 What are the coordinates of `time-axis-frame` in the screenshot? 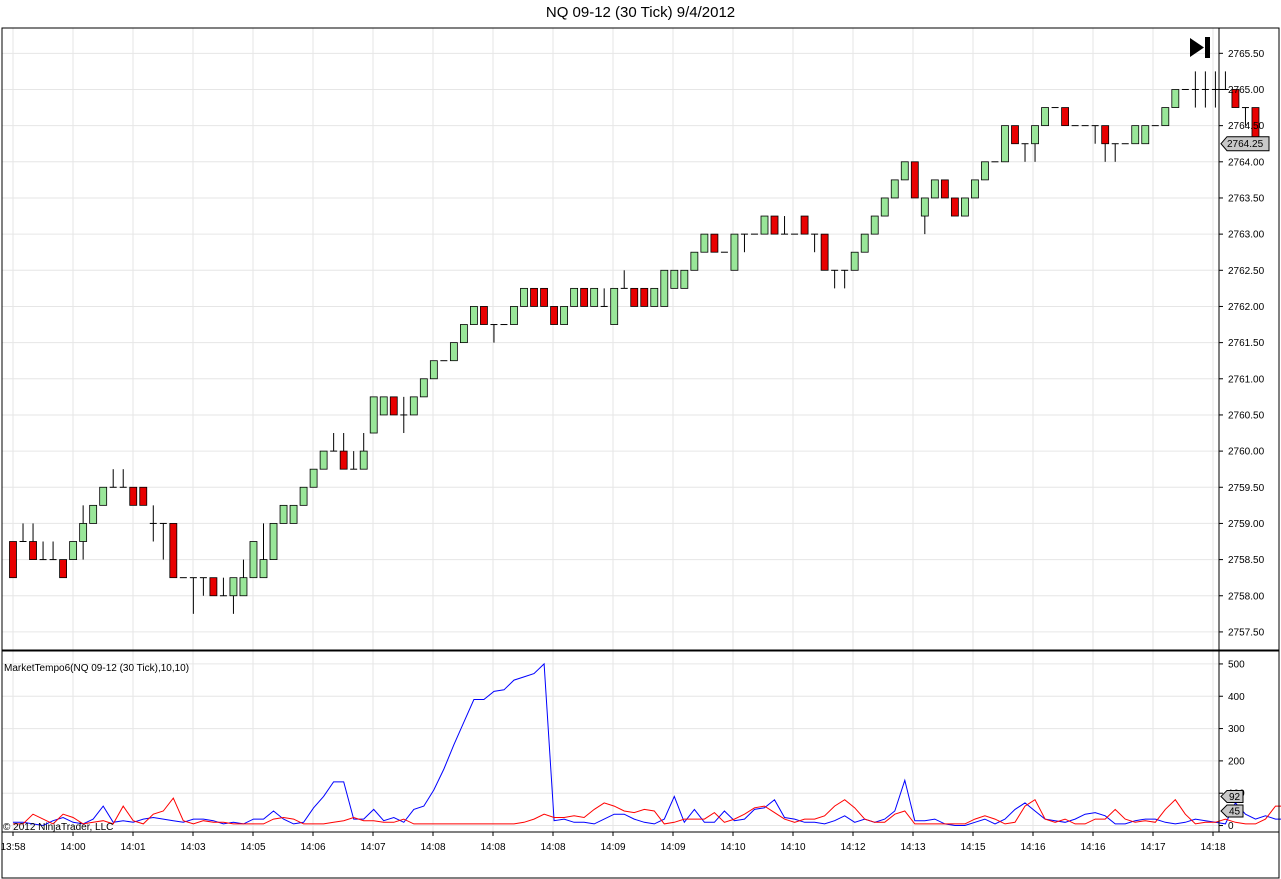 It's located at (640, 855).